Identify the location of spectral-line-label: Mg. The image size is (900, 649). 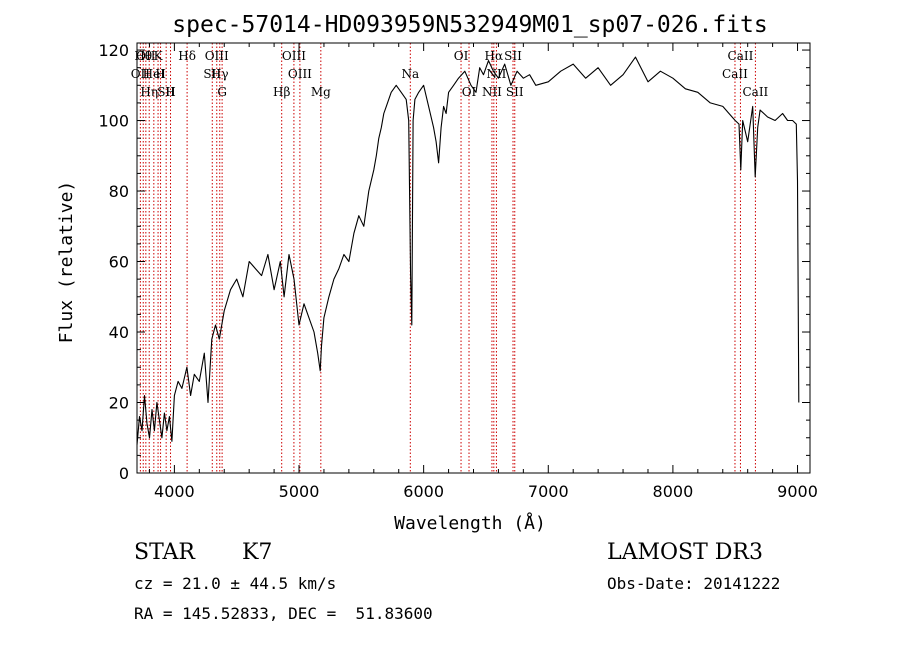
(321, 92).